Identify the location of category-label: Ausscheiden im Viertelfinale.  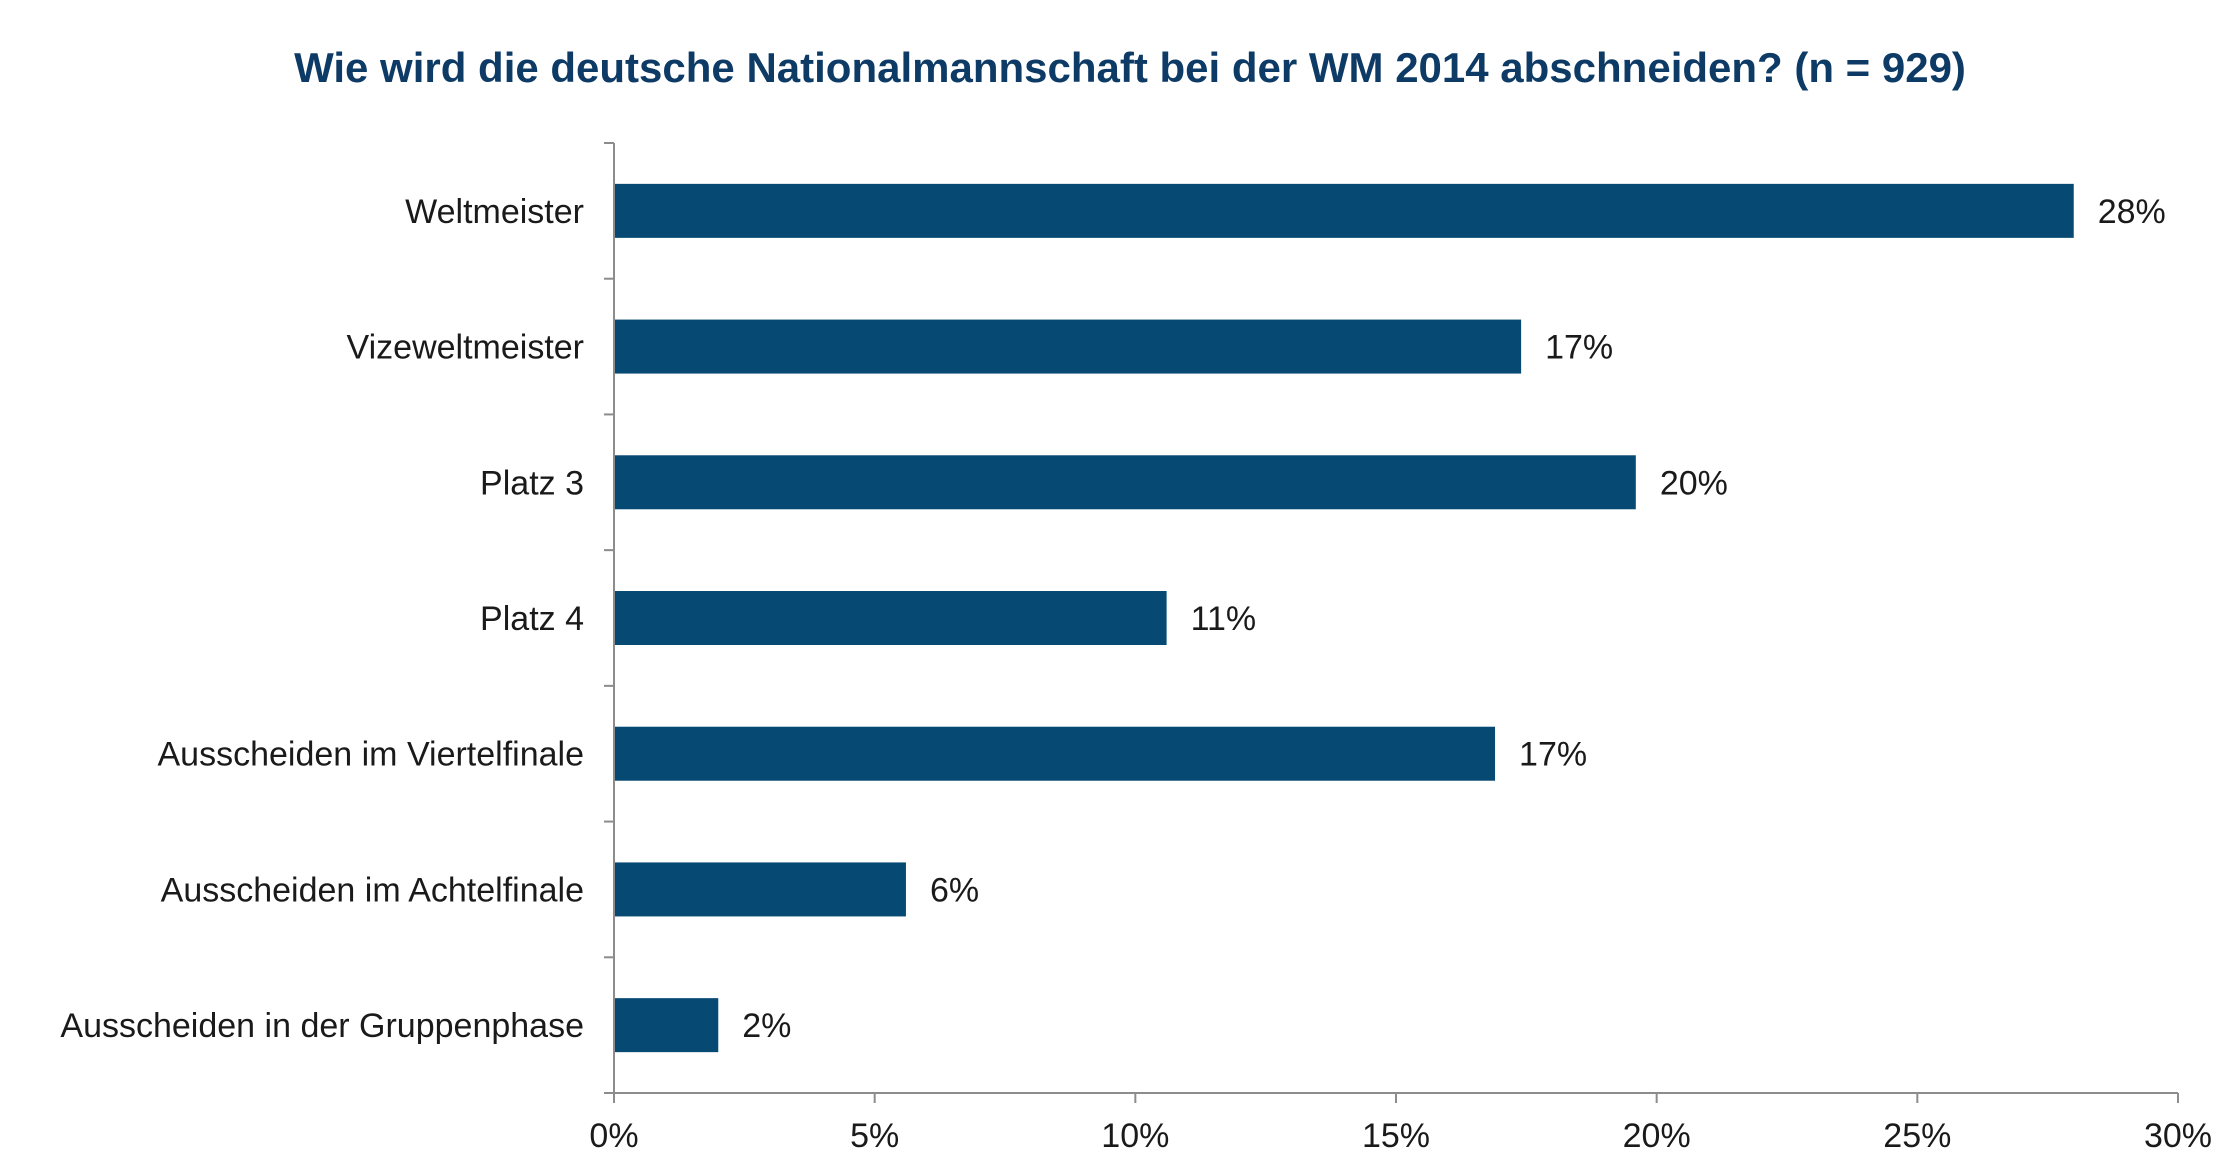
(371, 755).